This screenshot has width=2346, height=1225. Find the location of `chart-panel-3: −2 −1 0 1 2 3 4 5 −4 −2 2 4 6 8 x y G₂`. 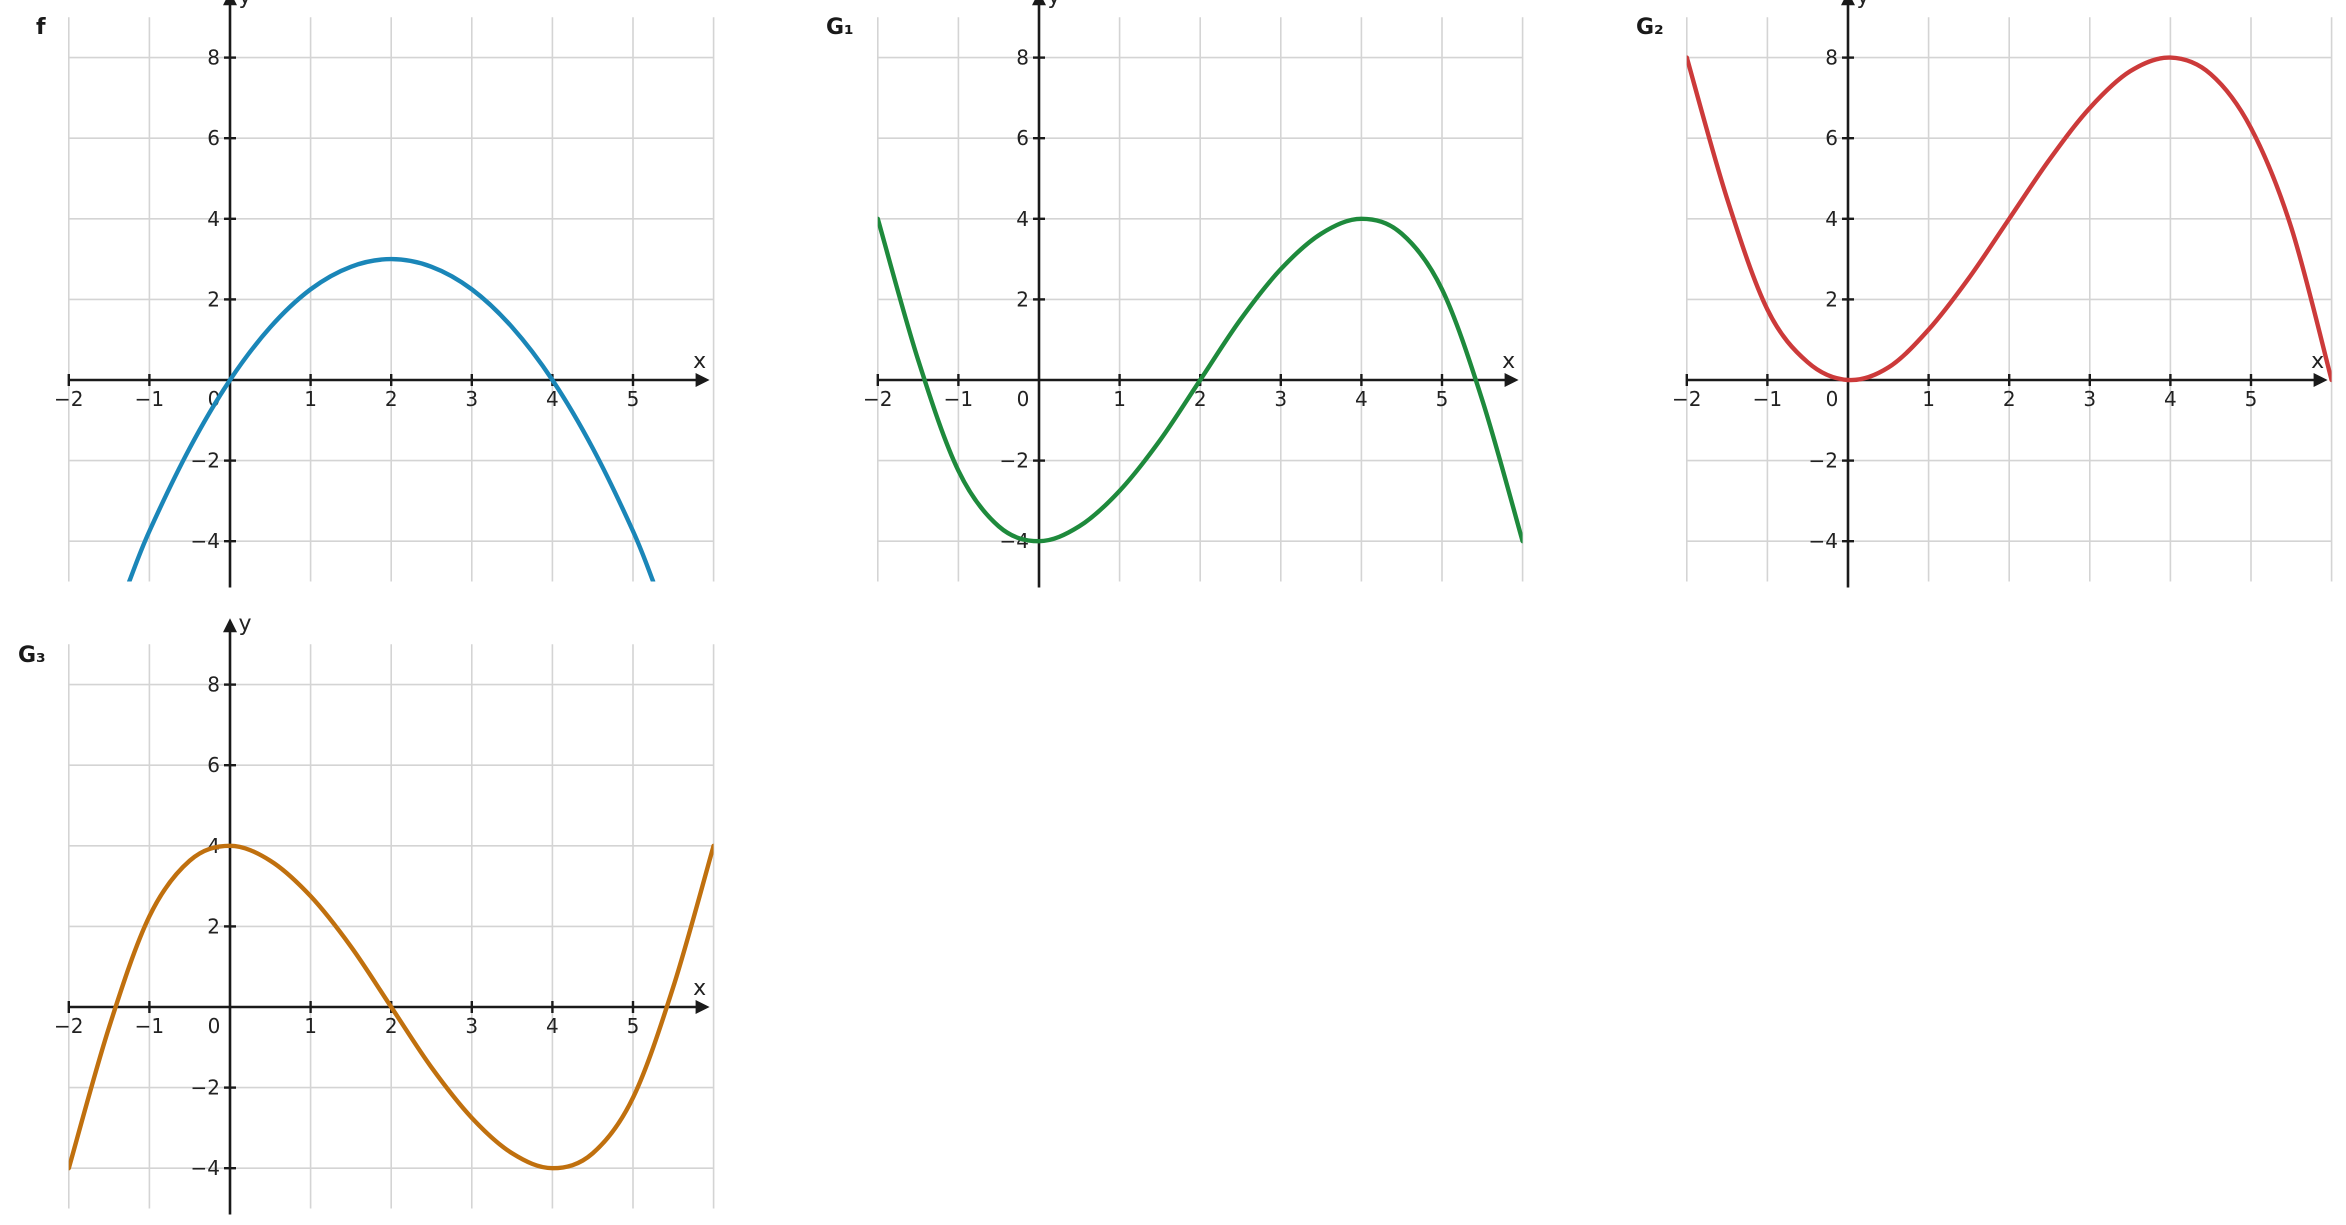

chart-panel-3: −2 −1 0 1 2 3 4 5 −4 −2 2 4 6 8 x y G₂ is located at coordinates (1984, 294).